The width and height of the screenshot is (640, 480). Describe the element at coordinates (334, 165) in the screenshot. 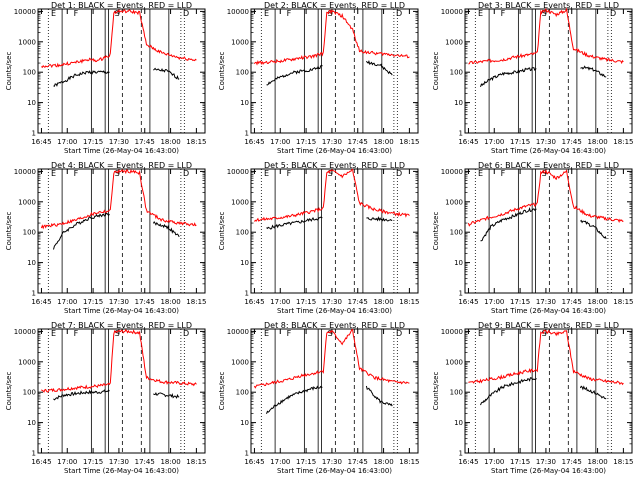

I see `panel-title: Det 5: BLACK = Events, RED = LLD` at that location.